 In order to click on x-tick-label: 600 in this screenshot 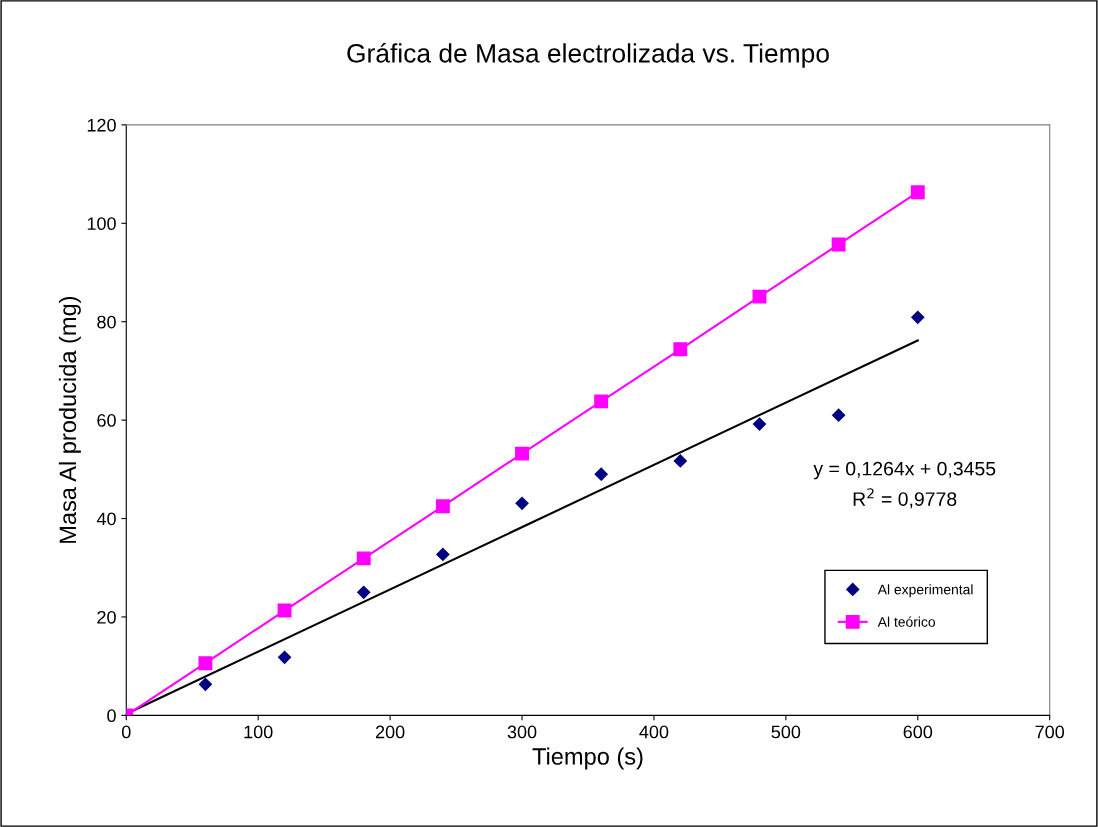, I will do `click(918, 732)`.